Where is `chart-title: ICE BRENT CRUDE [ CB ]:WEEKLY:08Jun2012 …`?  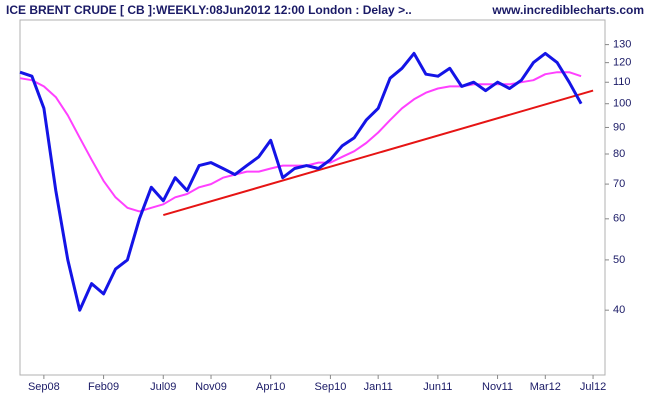
chart-title: ICE BRENT CRUDE [ CB ]:WEEKLY:08Jun2012 … is located at coordinates (209, 10).